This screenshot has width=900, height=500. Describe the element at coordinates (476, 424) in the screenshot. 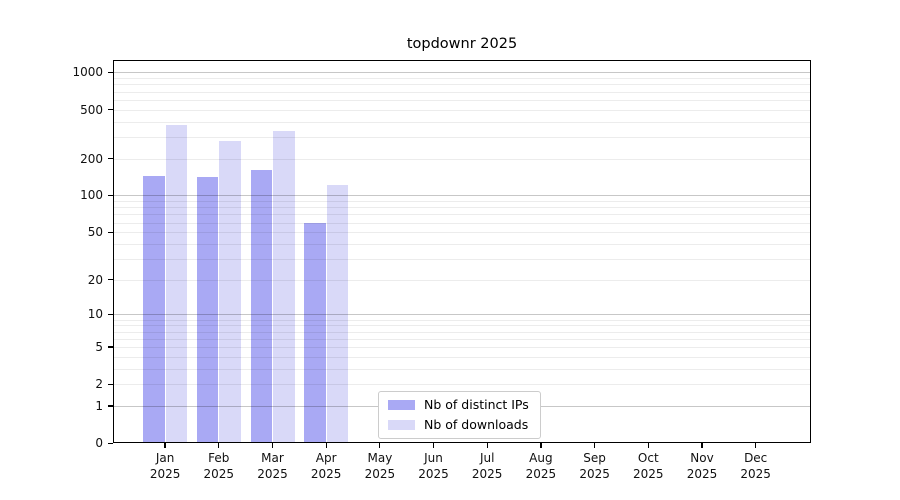

I see `legend-label-downloads: Nb of downloads` at that location.